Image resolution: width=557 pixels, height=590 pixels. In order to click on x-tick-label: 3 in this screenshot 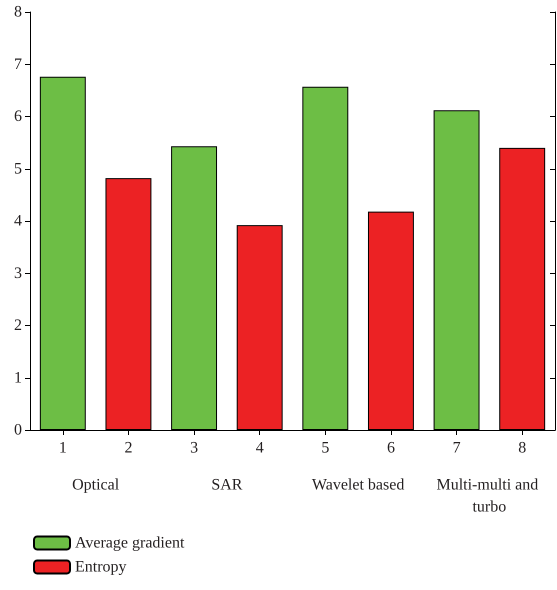, I will do `click(194, 448)`.